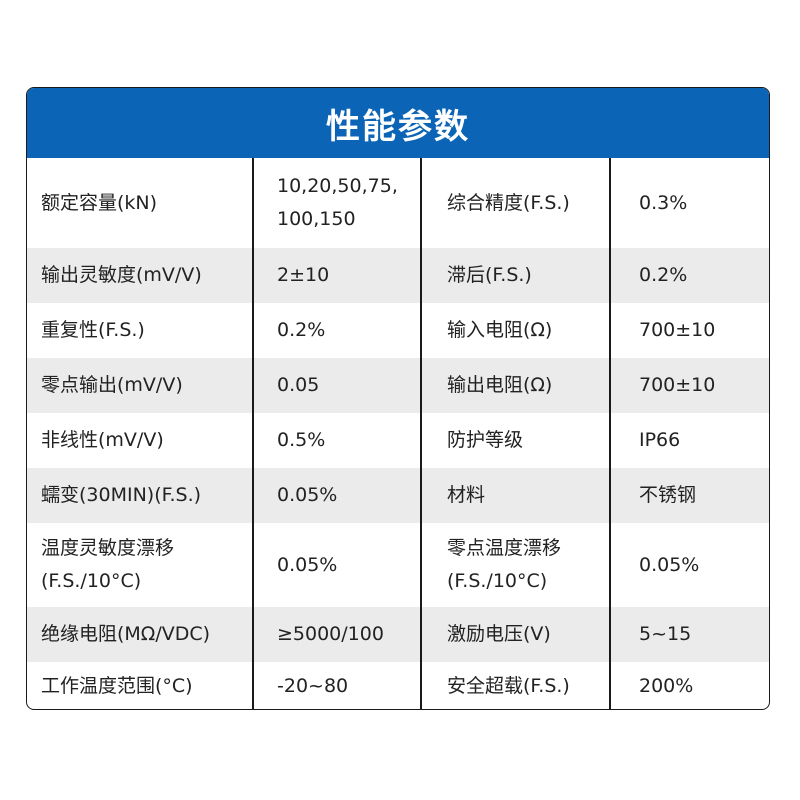 The height and width of the screenshot is (800, 800). I want to click on table-row: 非线性(mV/V) 0.5% 防护等级 IP66, so click(398, 440).